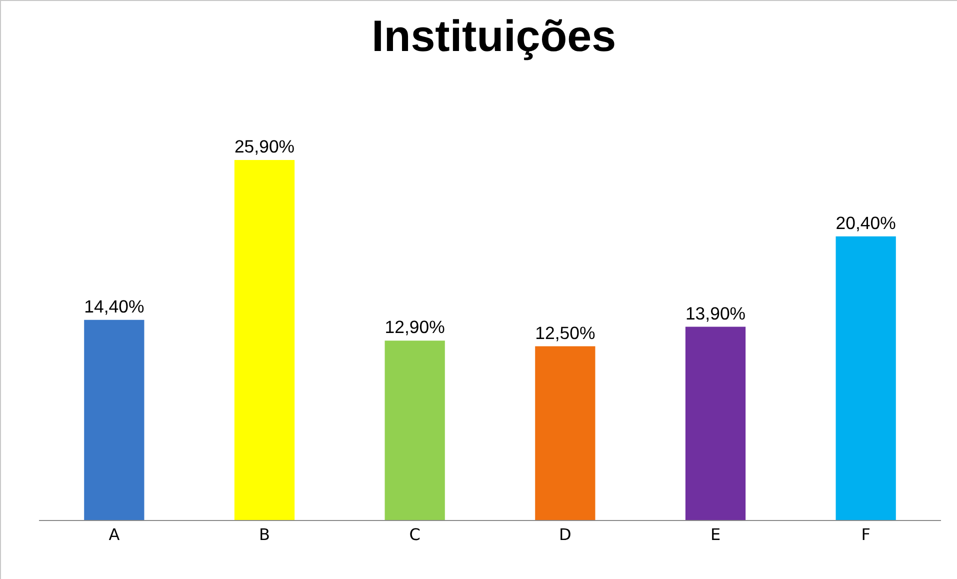 The width and height of the screenshot is (957, 579). What do you see at coordinates (494, 37) in the screenshot?
I see `chart-title: Instituições` at bounding box center [494, 37].